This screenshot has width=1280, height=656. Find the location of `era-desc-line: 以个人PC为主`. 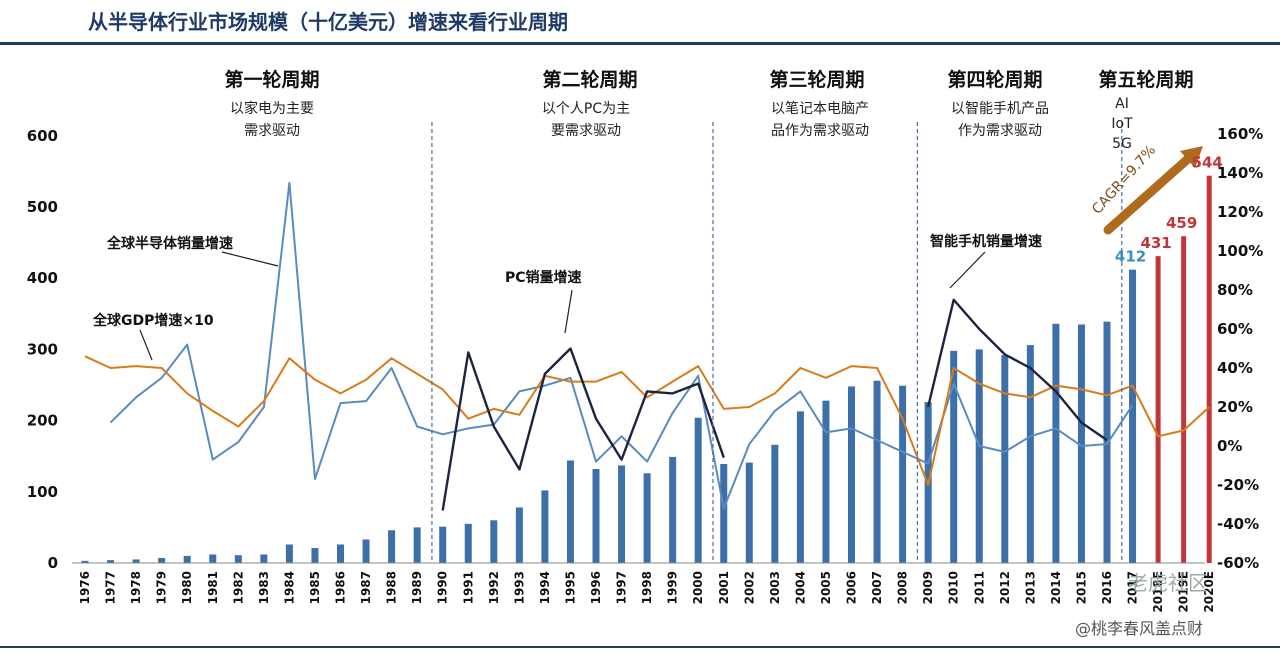

era-desc-line: 以个人PC为主 is located at coordinates (586, 109).